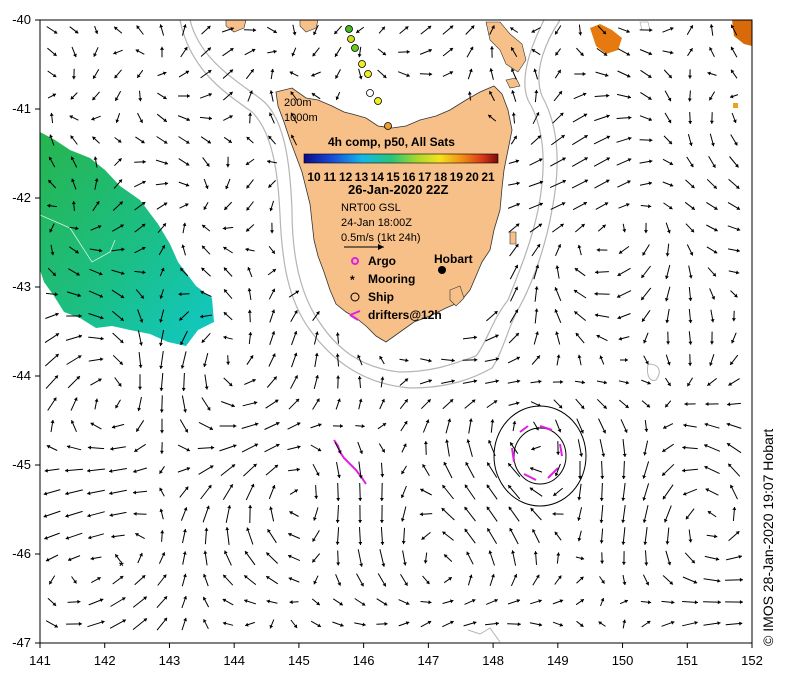 This screenshot has height=678, width=792. Describe the element at coordinates (121, 566) in the screenshot. I see `mooring-marker: *` at that location.